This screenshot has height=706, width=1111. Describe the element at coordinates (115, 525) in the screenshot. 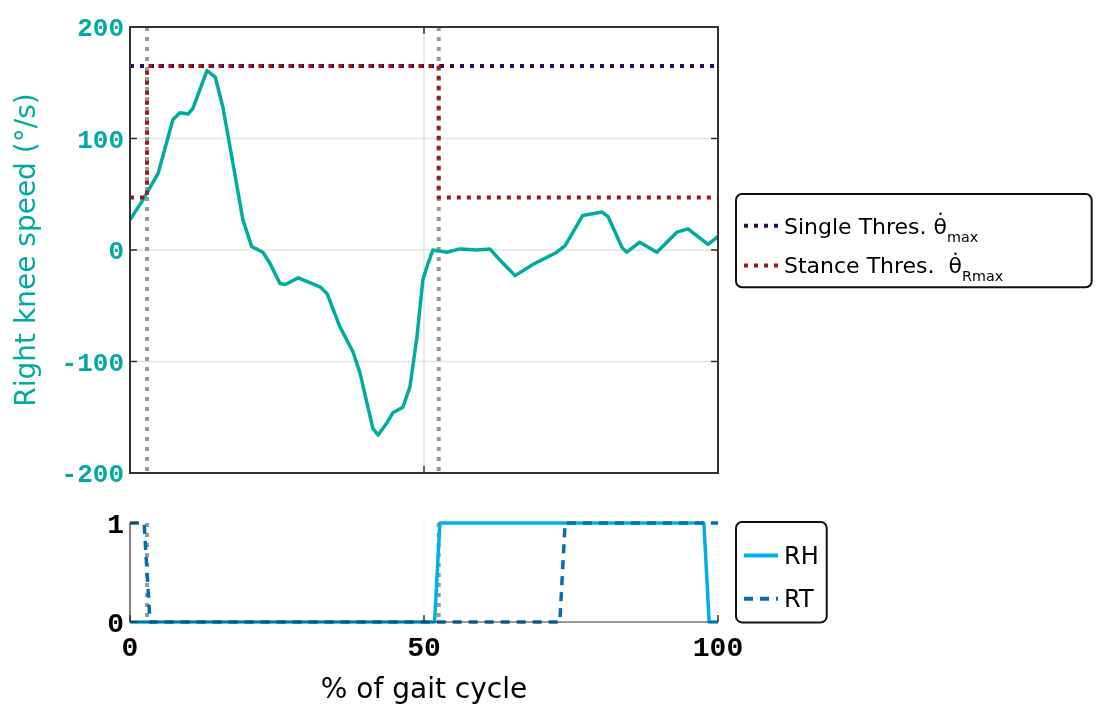

I see `y-tick-label: 1` at that location.